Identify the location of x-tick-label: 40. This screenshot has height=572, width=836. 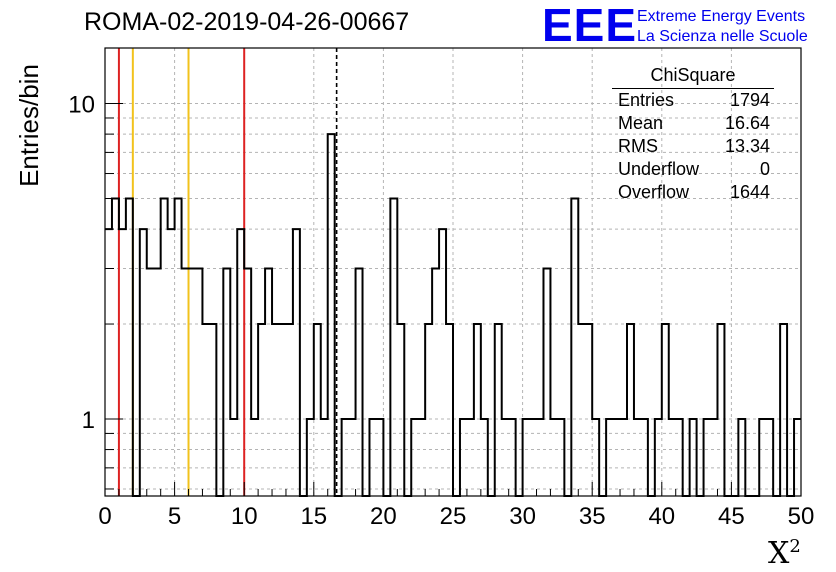
(661, 516).